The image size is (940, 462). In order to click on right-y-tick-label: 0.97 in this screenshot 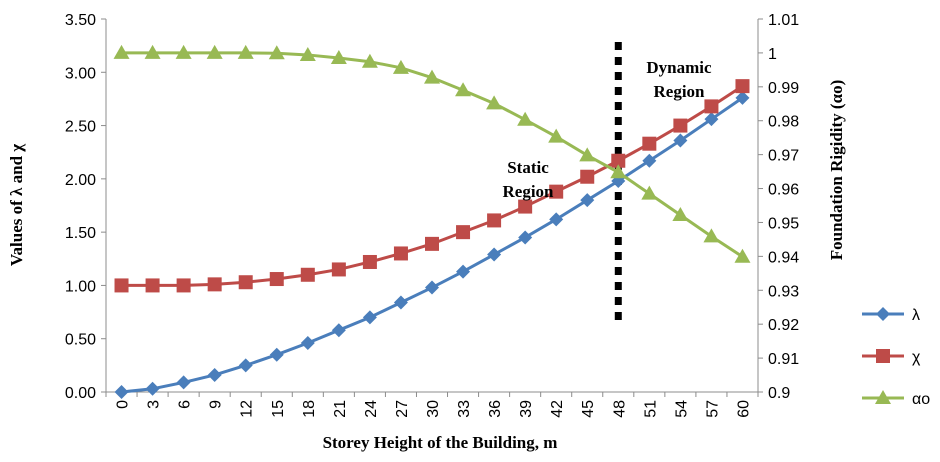, I will do `click(783, 156)`.